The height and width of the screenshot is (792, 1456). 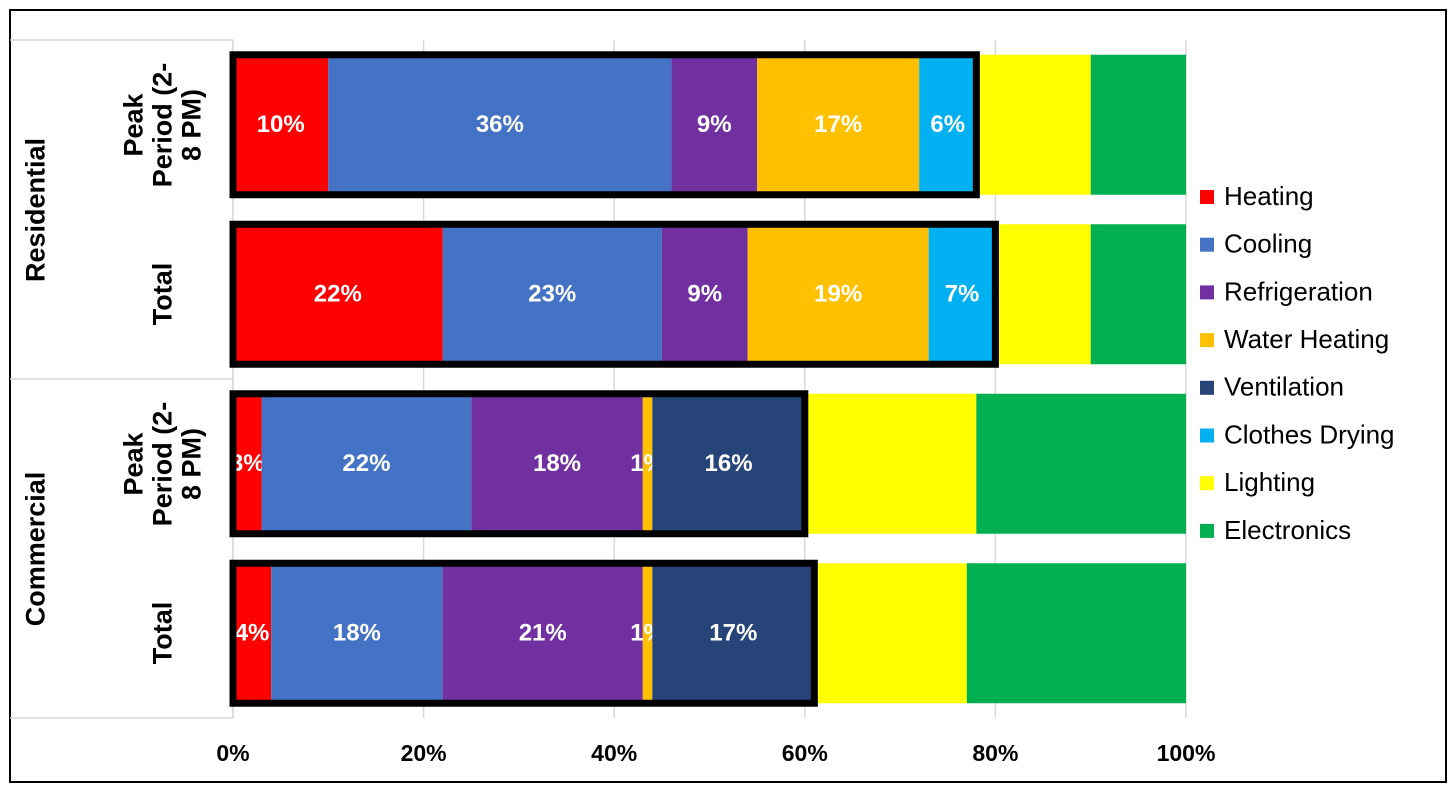 I want to click on legend-label: Electronics, so click(x=1287, y=530).